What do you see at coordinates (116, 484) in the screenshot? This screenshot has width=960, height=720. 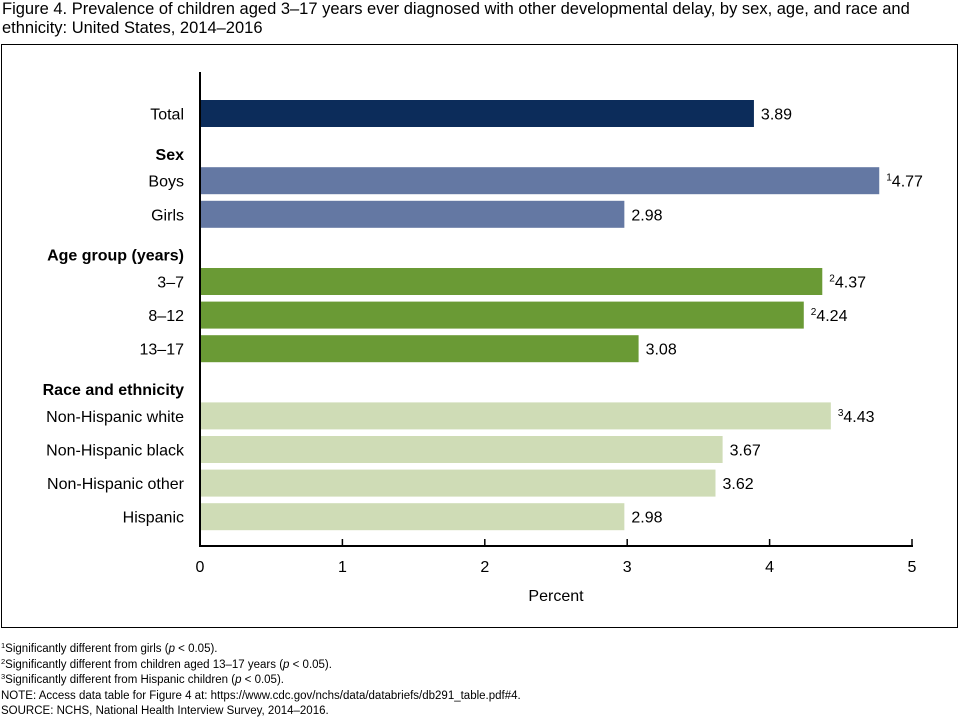 I see `category-label: Non-Hispanic other` at bounding box center [116, 484].